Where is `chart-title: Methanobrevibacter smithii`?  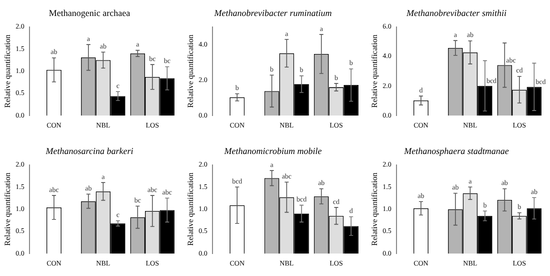 chart-title: Methanobrevibacter smithii is located at coordinates (456, 13).